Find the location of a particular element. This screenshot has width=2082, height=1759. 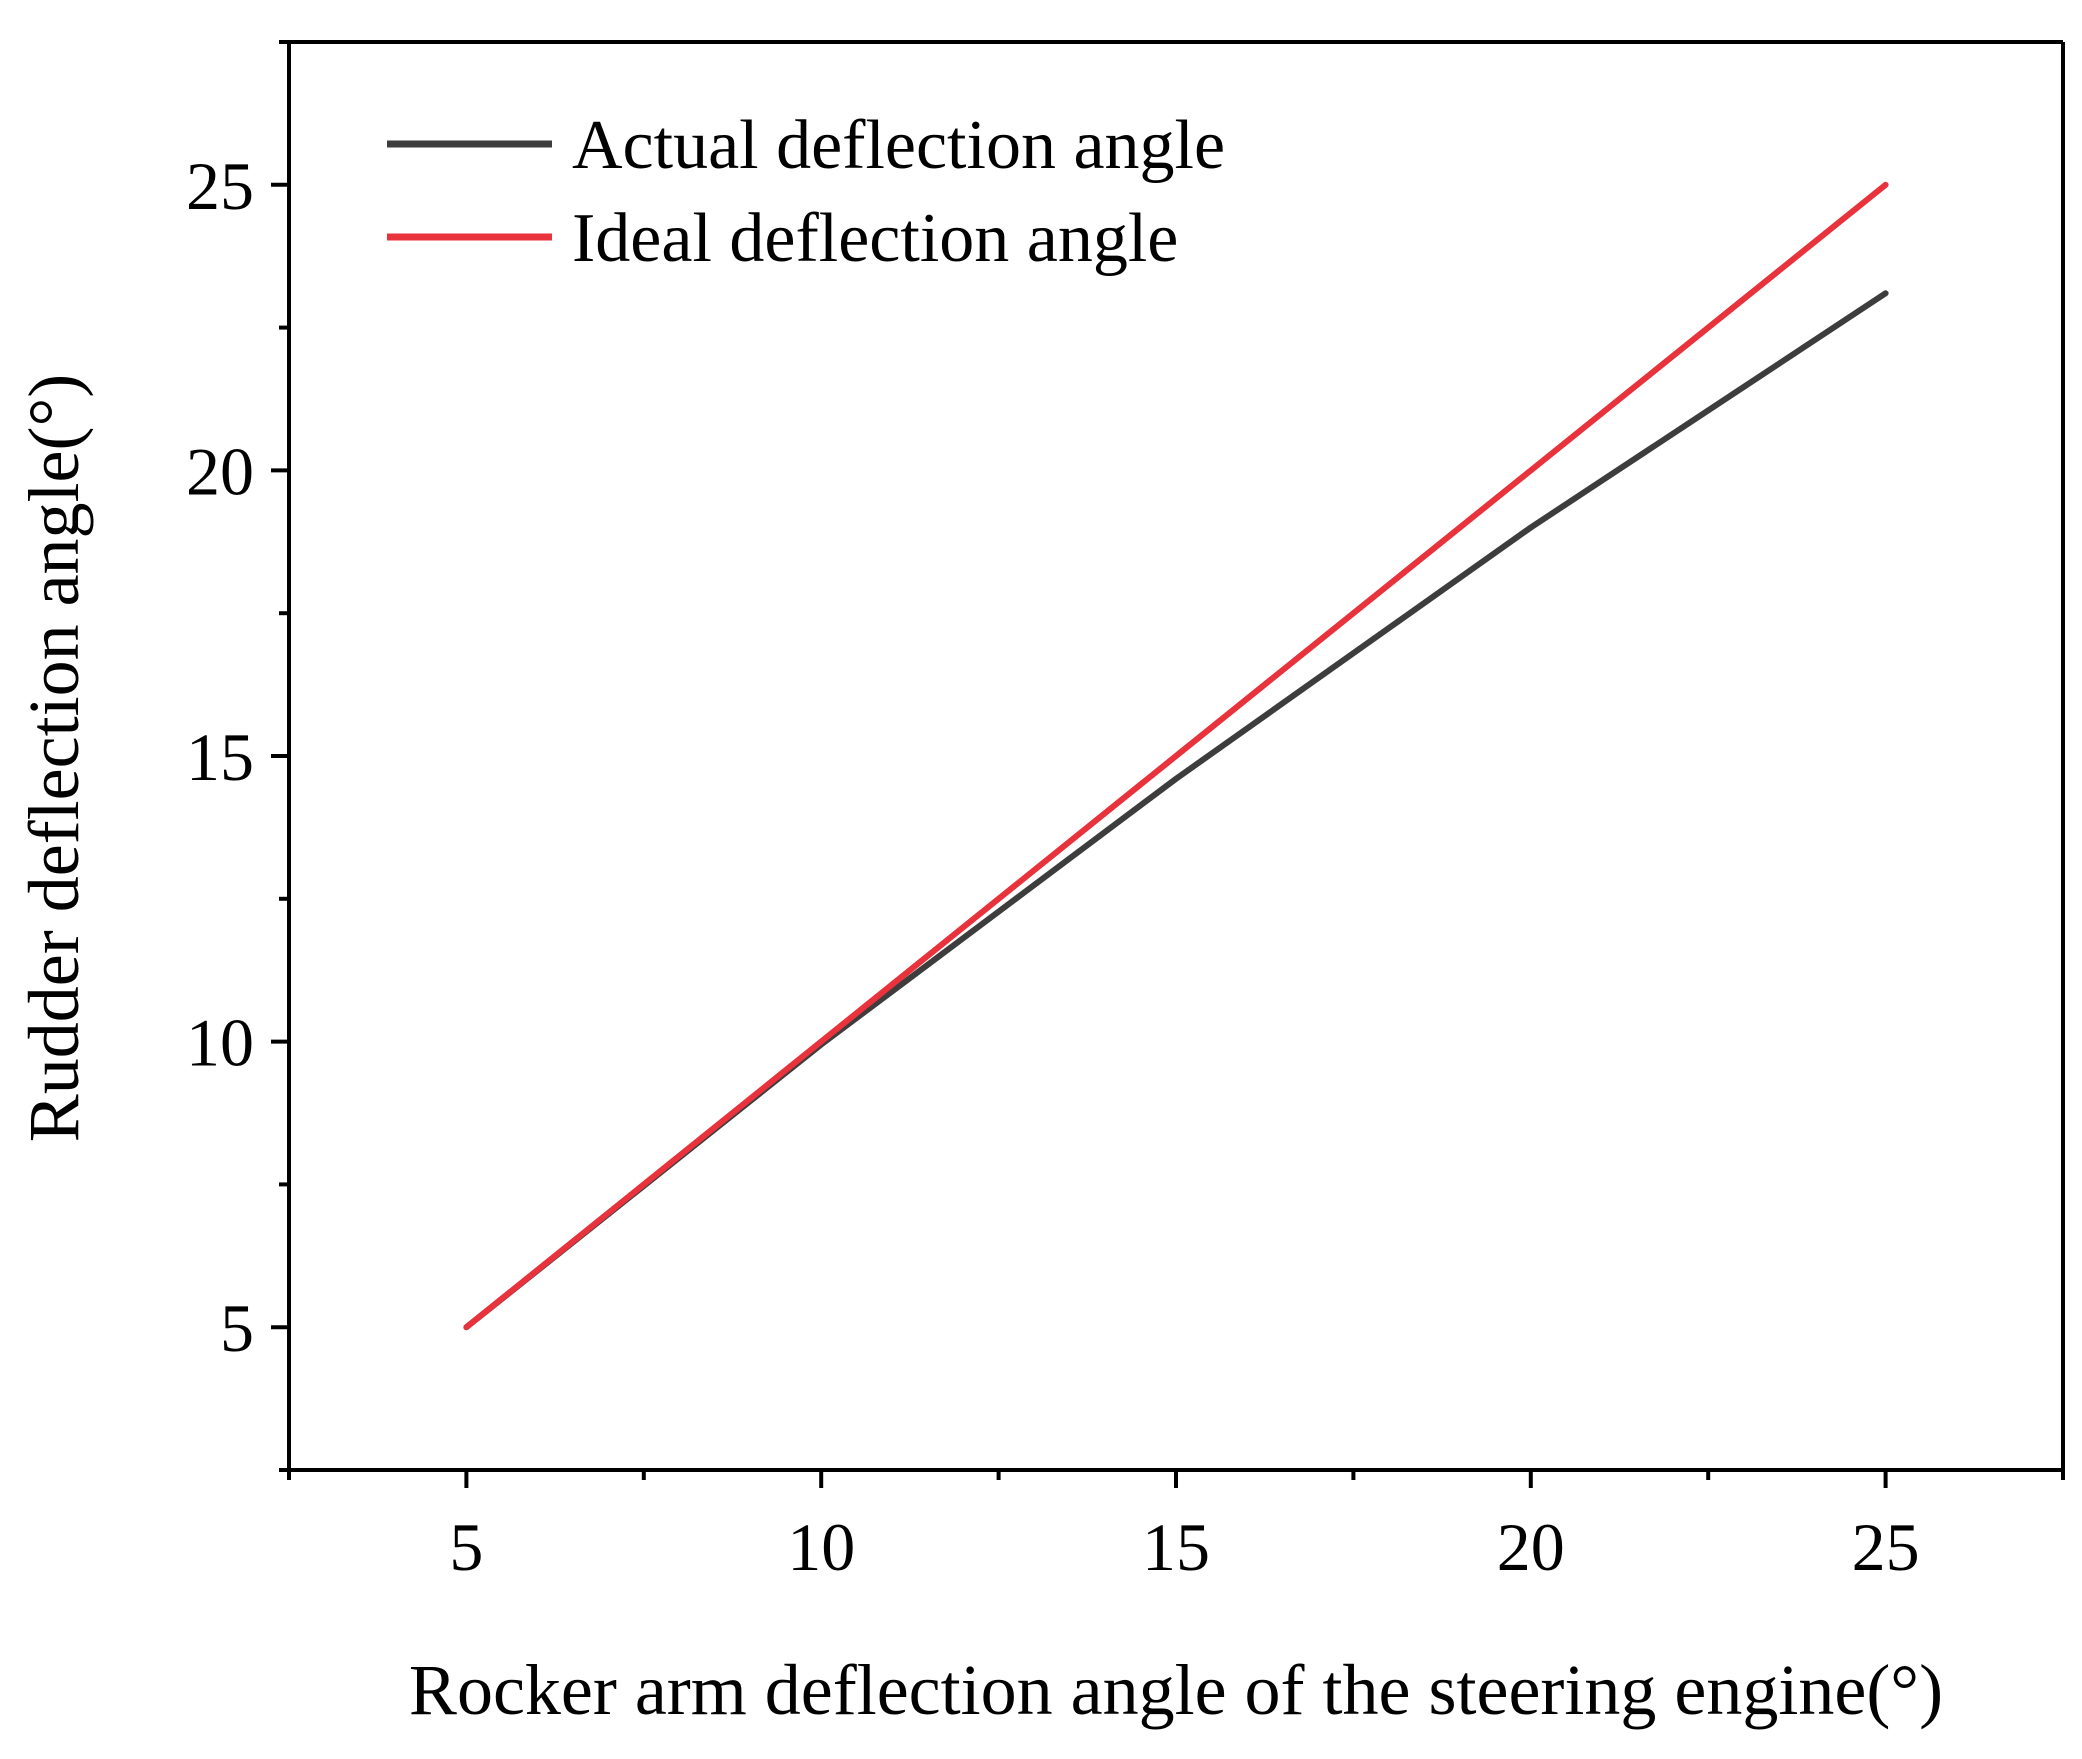

y-tick-label: 15 is located at coordinates (220, 757).